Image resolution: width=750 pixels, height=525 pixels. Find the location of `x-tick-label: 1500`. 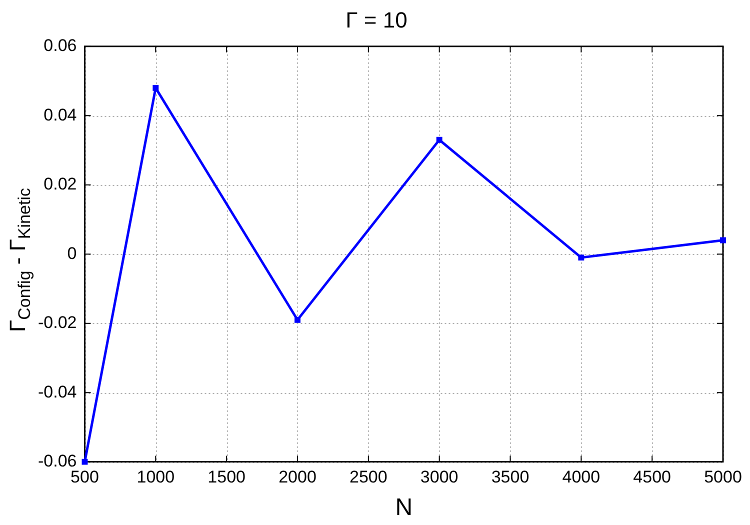

x-tick-label: 1500 is located at coordinates (227, 477).